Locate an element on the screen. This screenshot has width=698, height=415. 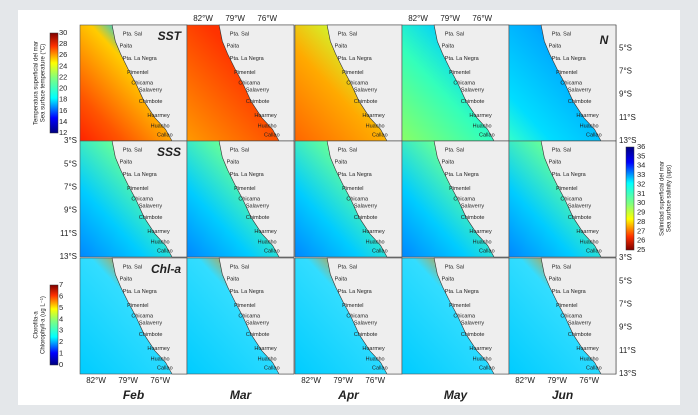
lat-label: 3°S is located at coordinates (625, 257).